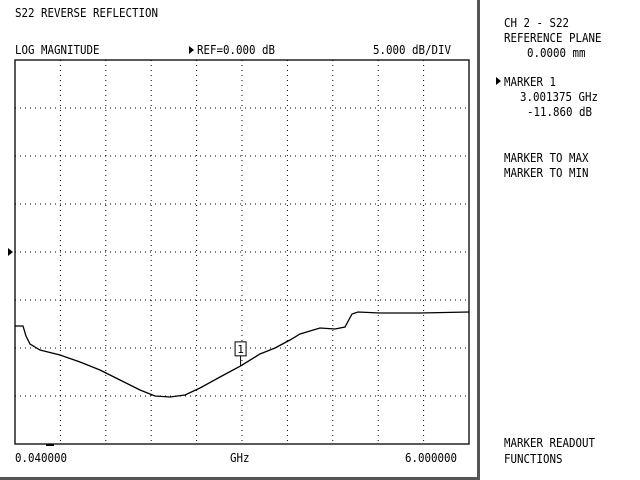 This screenshot has height=480, width=640. I want to click on marker-number: 1, so click(240, 349).